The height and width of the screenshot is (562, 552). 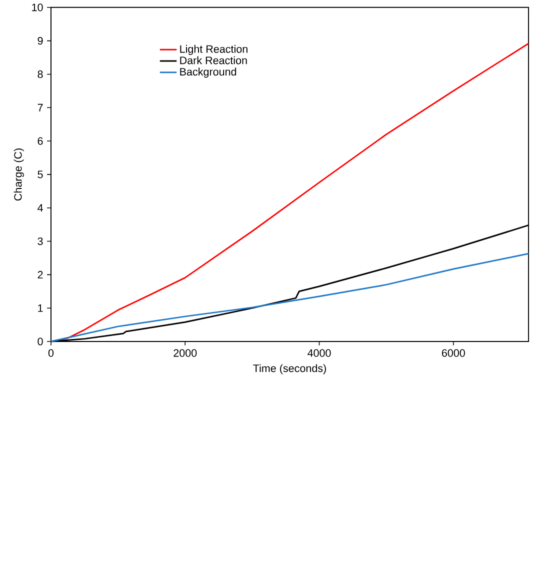 What do you see at coordinates (208, 73) in the screenshot?
I see `legend-label: Background` at bounding box center [208, 73].